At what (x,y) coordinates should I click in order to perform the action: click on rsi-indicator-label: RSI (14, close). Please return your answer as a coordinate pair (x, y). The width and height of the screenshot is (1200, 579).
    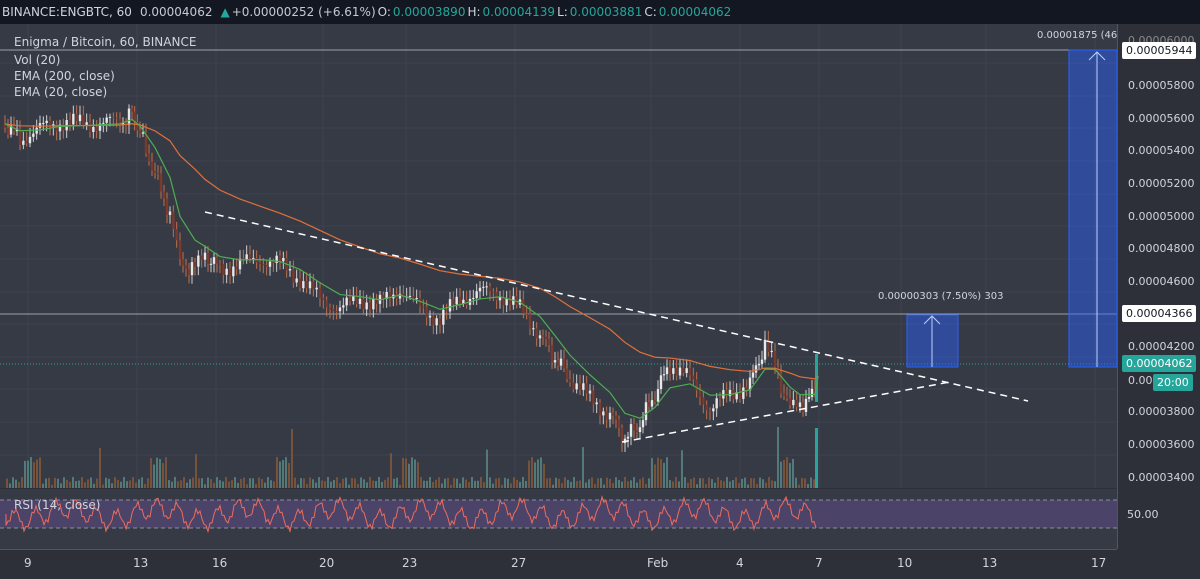
    Looking at the image, I should click on (57, 505).